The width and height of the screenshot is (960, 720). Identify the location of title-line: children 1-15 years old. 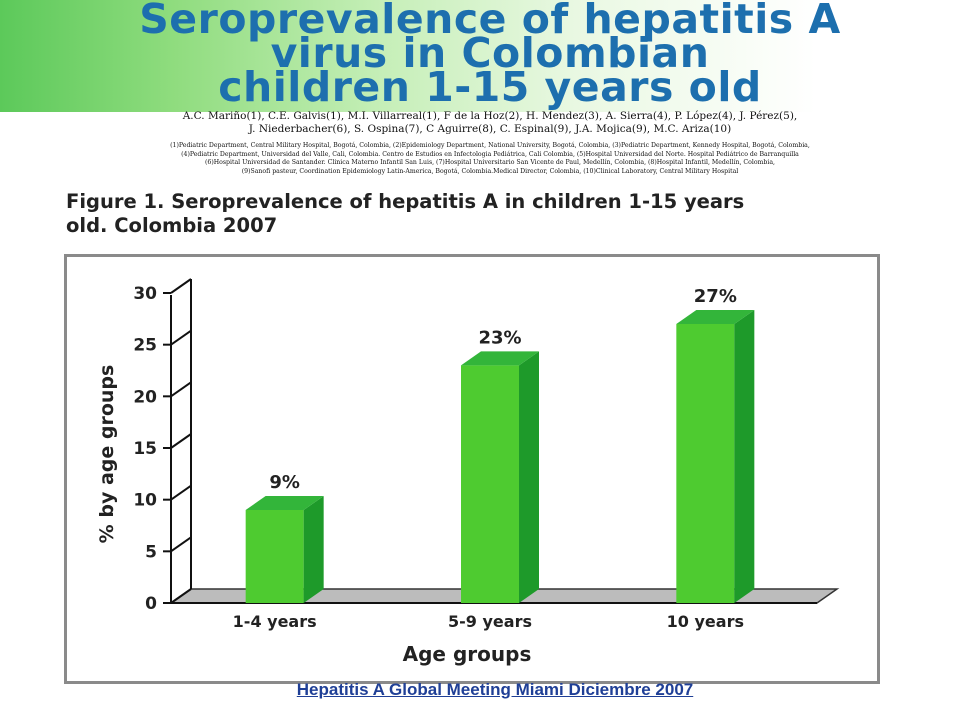
(490, 87).